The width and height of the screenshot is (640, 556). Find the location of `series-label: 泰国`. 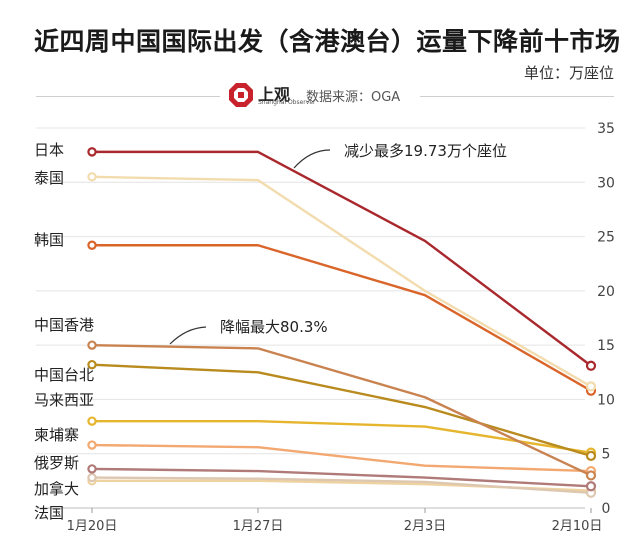

series-label: 泰国 is located at coordinates (49, 178).